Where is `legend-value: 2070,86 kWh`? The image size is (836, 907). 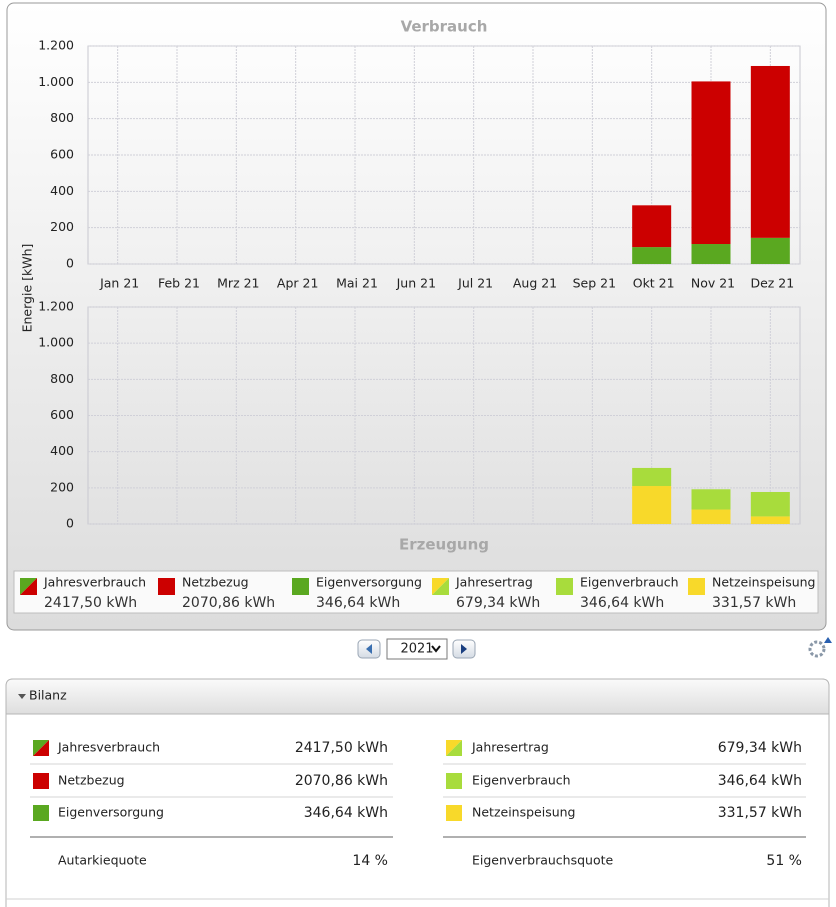
legend-value: 2070,86 kWh is located at coordinates (228, 603).